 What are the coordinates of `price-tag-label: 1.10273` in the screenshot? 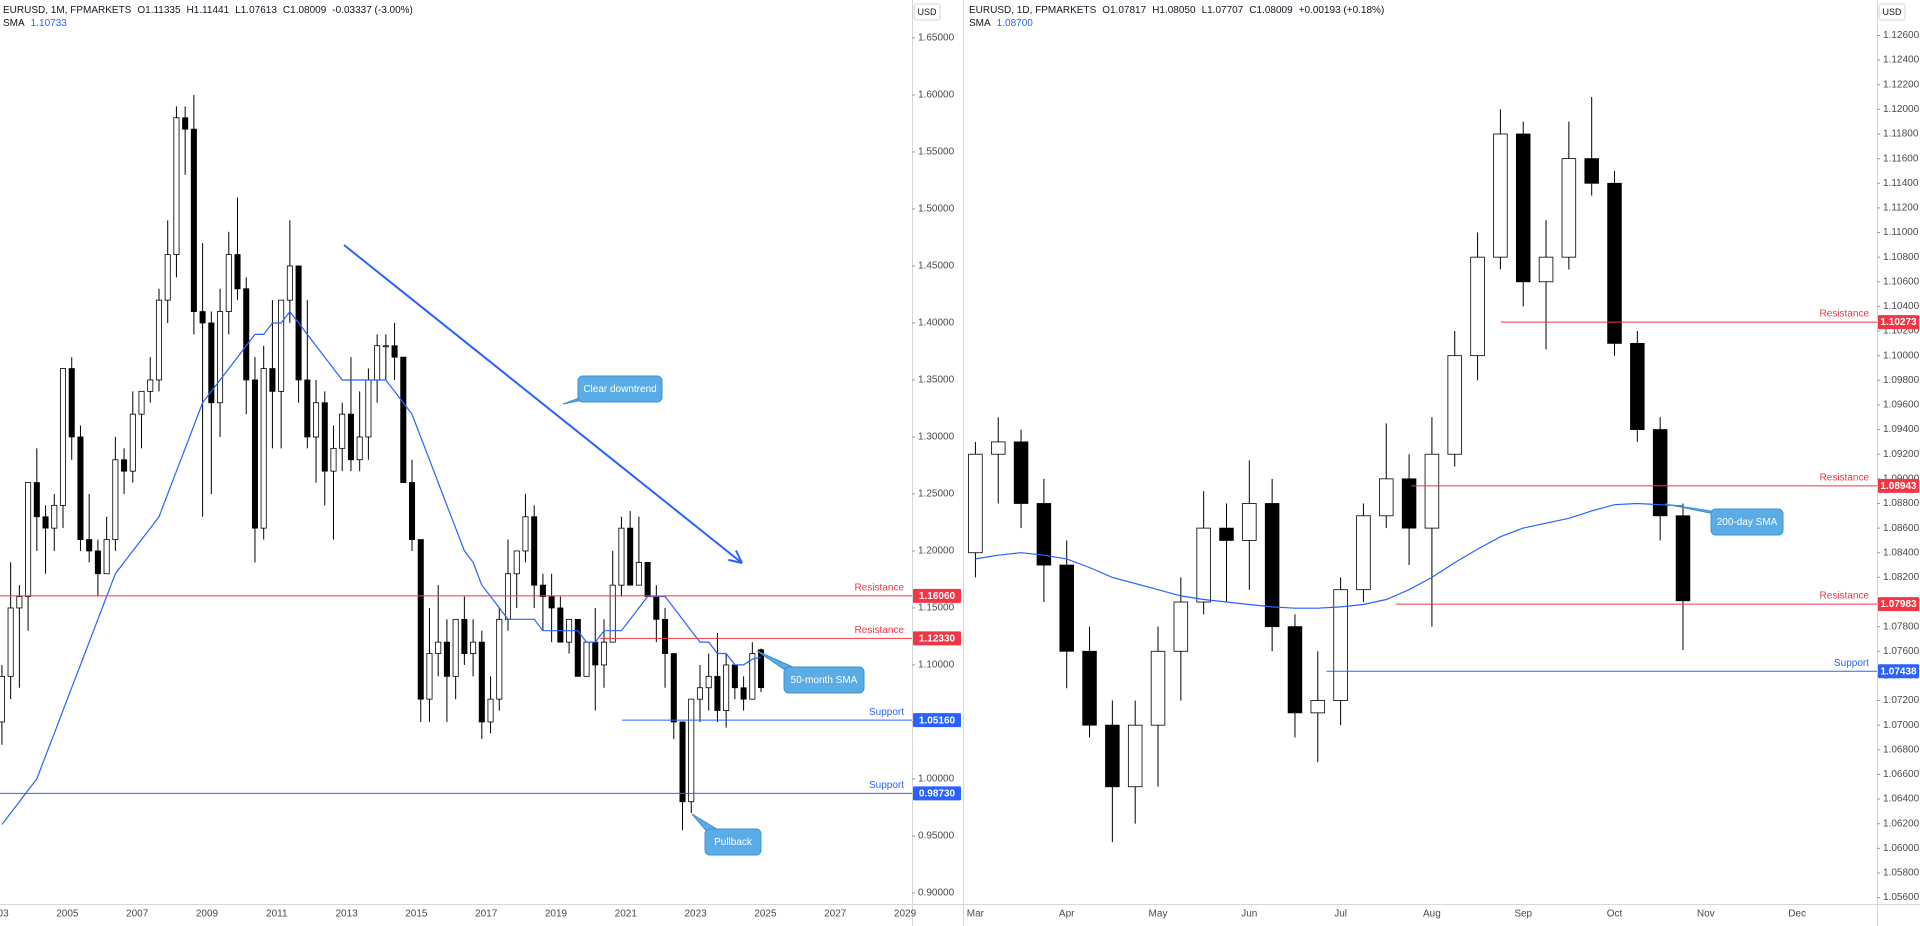 It's located at (1898, 322).